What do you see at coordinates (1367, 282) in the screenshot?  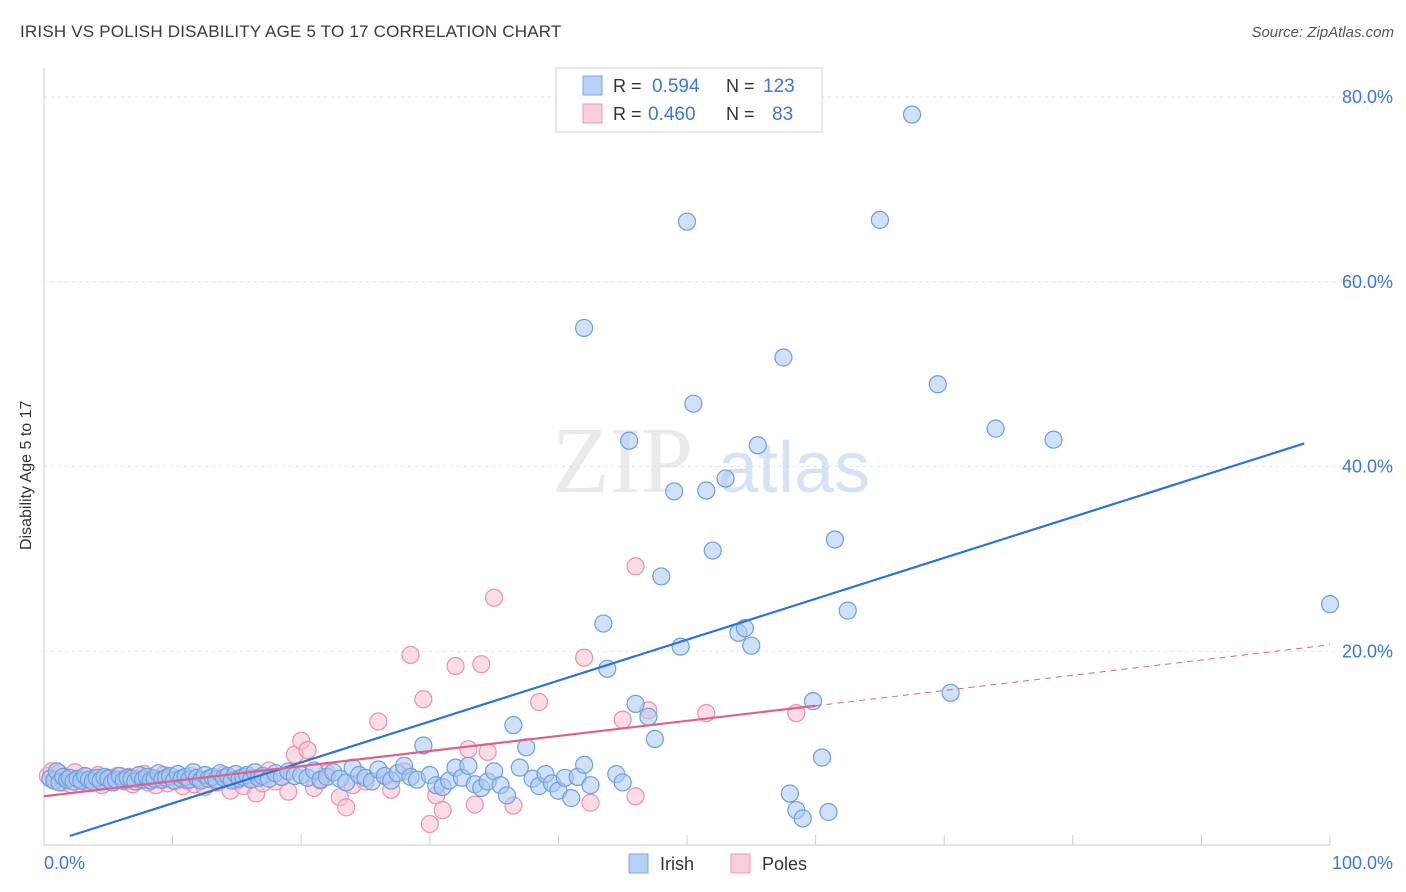 I see `y-tick-label: 60.0%` at bounding box center [1367, 282].